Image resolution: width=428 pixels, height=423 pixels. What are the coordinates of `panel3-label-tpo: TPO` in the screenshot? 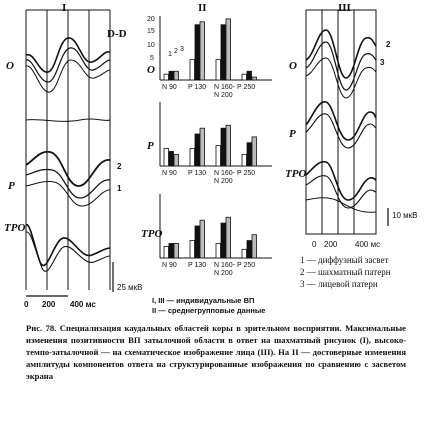 It's located at (296, 174).